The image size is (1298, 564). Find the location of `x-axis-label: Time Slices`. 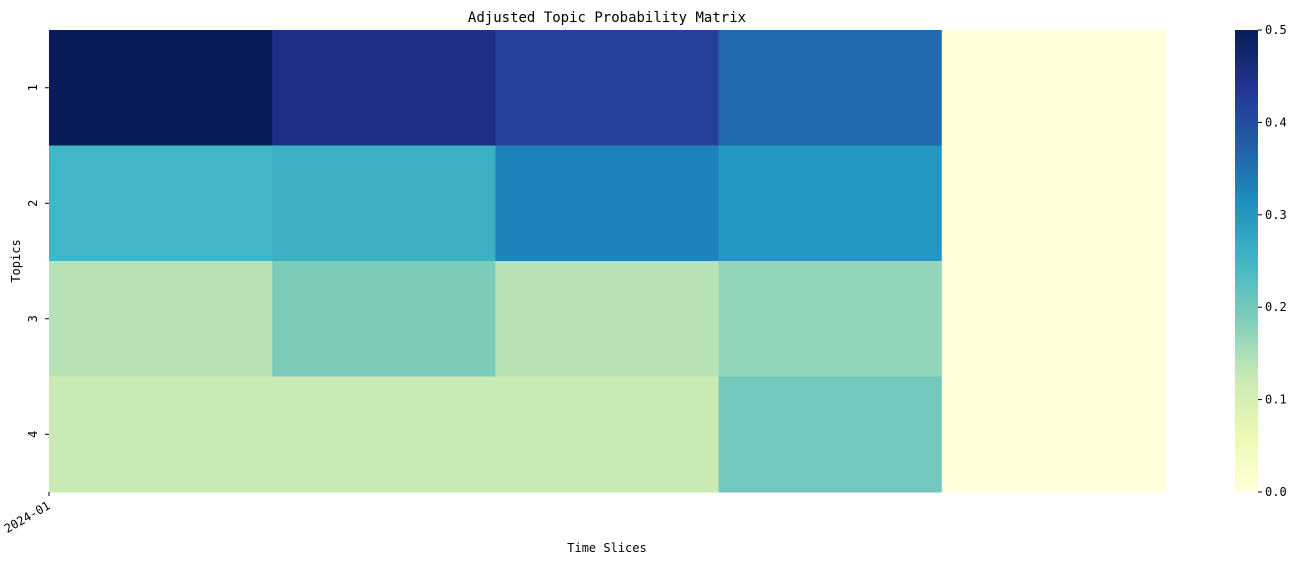

x-axis-label: Time Slices is located at coordinates (606, 548).